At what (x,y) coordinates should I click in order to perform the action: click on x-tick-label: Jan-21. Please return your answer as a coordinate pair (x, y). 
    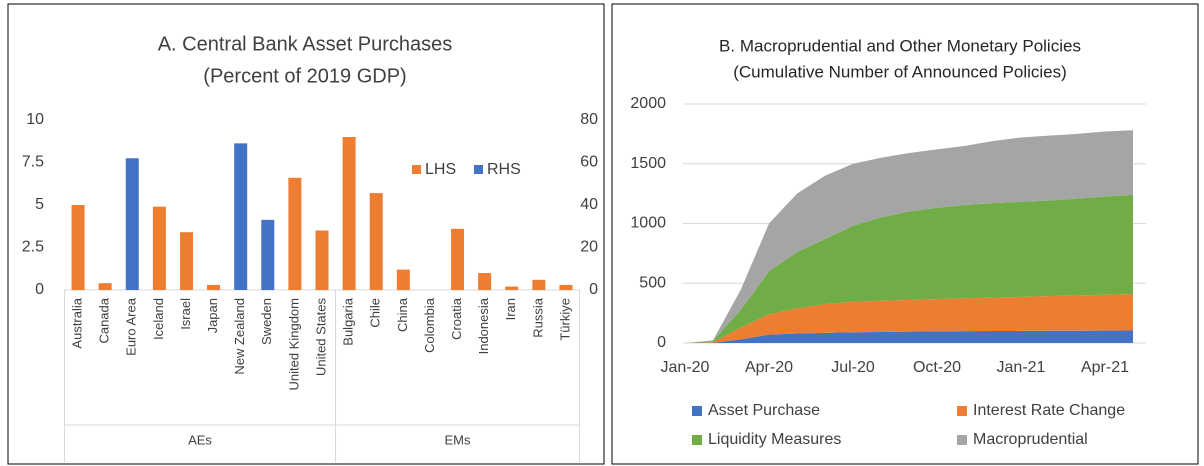
    Looking at the image, I should click on (1021, 367).